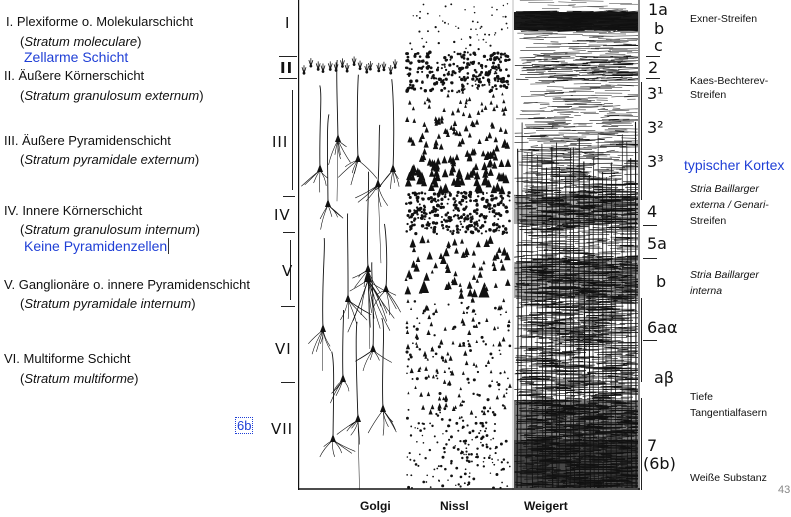 Image resolution: width=791 pixels, height=517 pixels. I want to click on layer-1-latin: (Stratum moleculare), so click(81, 41).